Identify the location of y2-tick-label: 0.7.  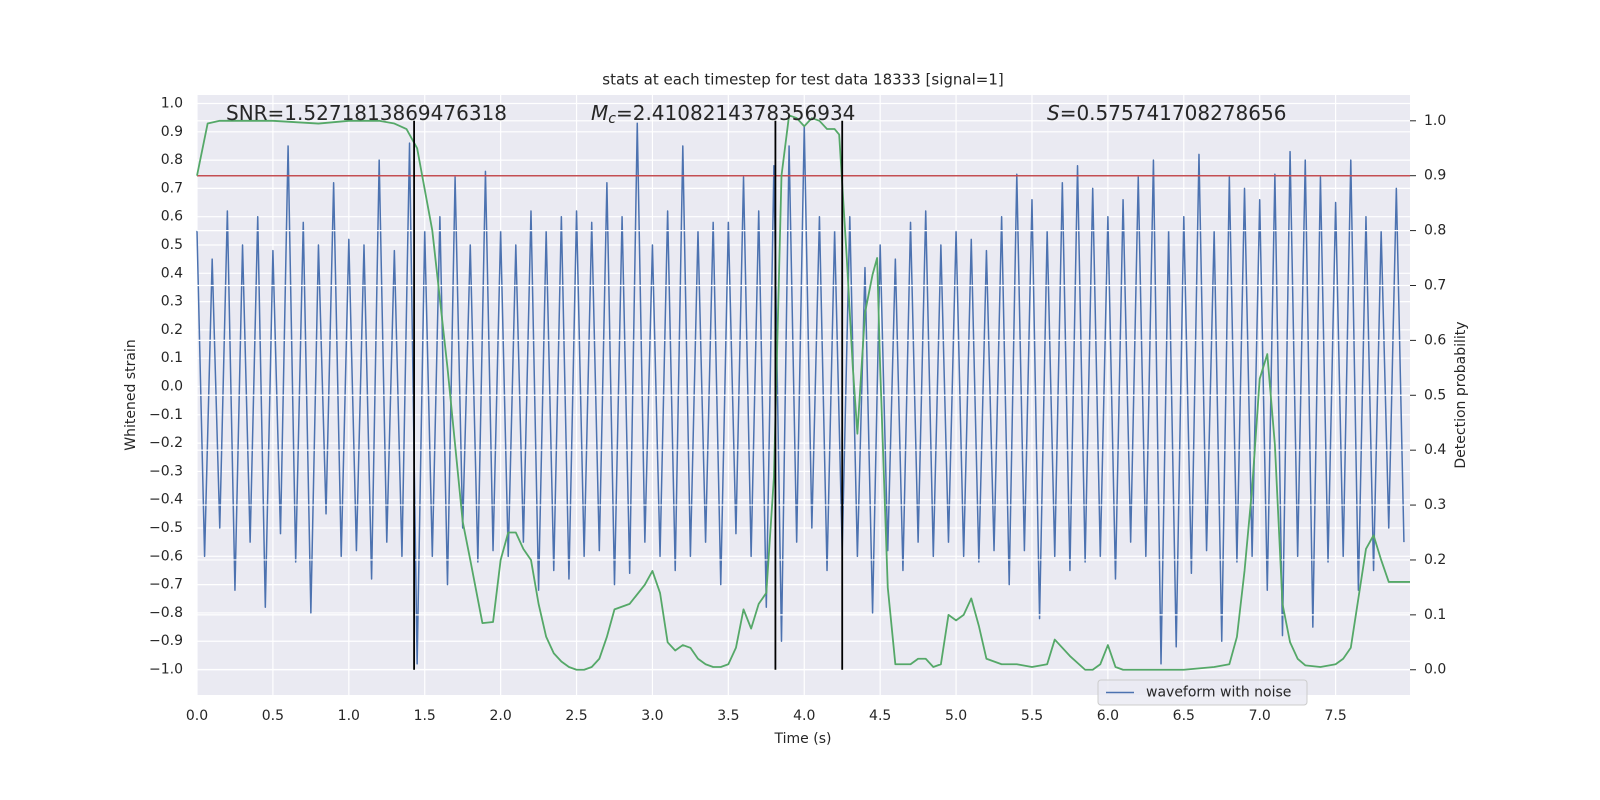
(1435, 285).